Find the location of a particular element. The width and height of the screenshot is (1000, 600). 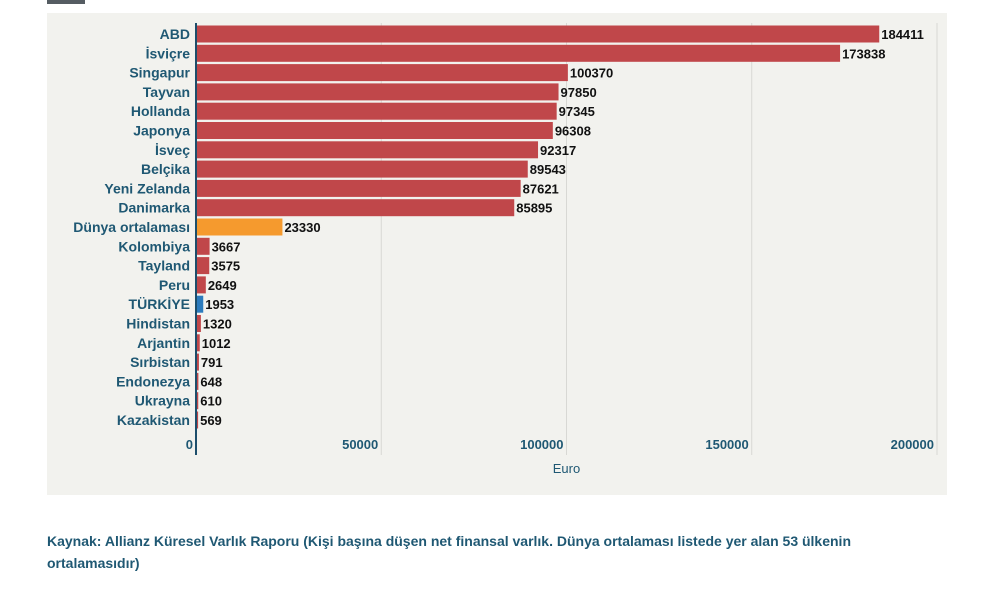

value-label: 96308 is located at coordinates (573, 131).